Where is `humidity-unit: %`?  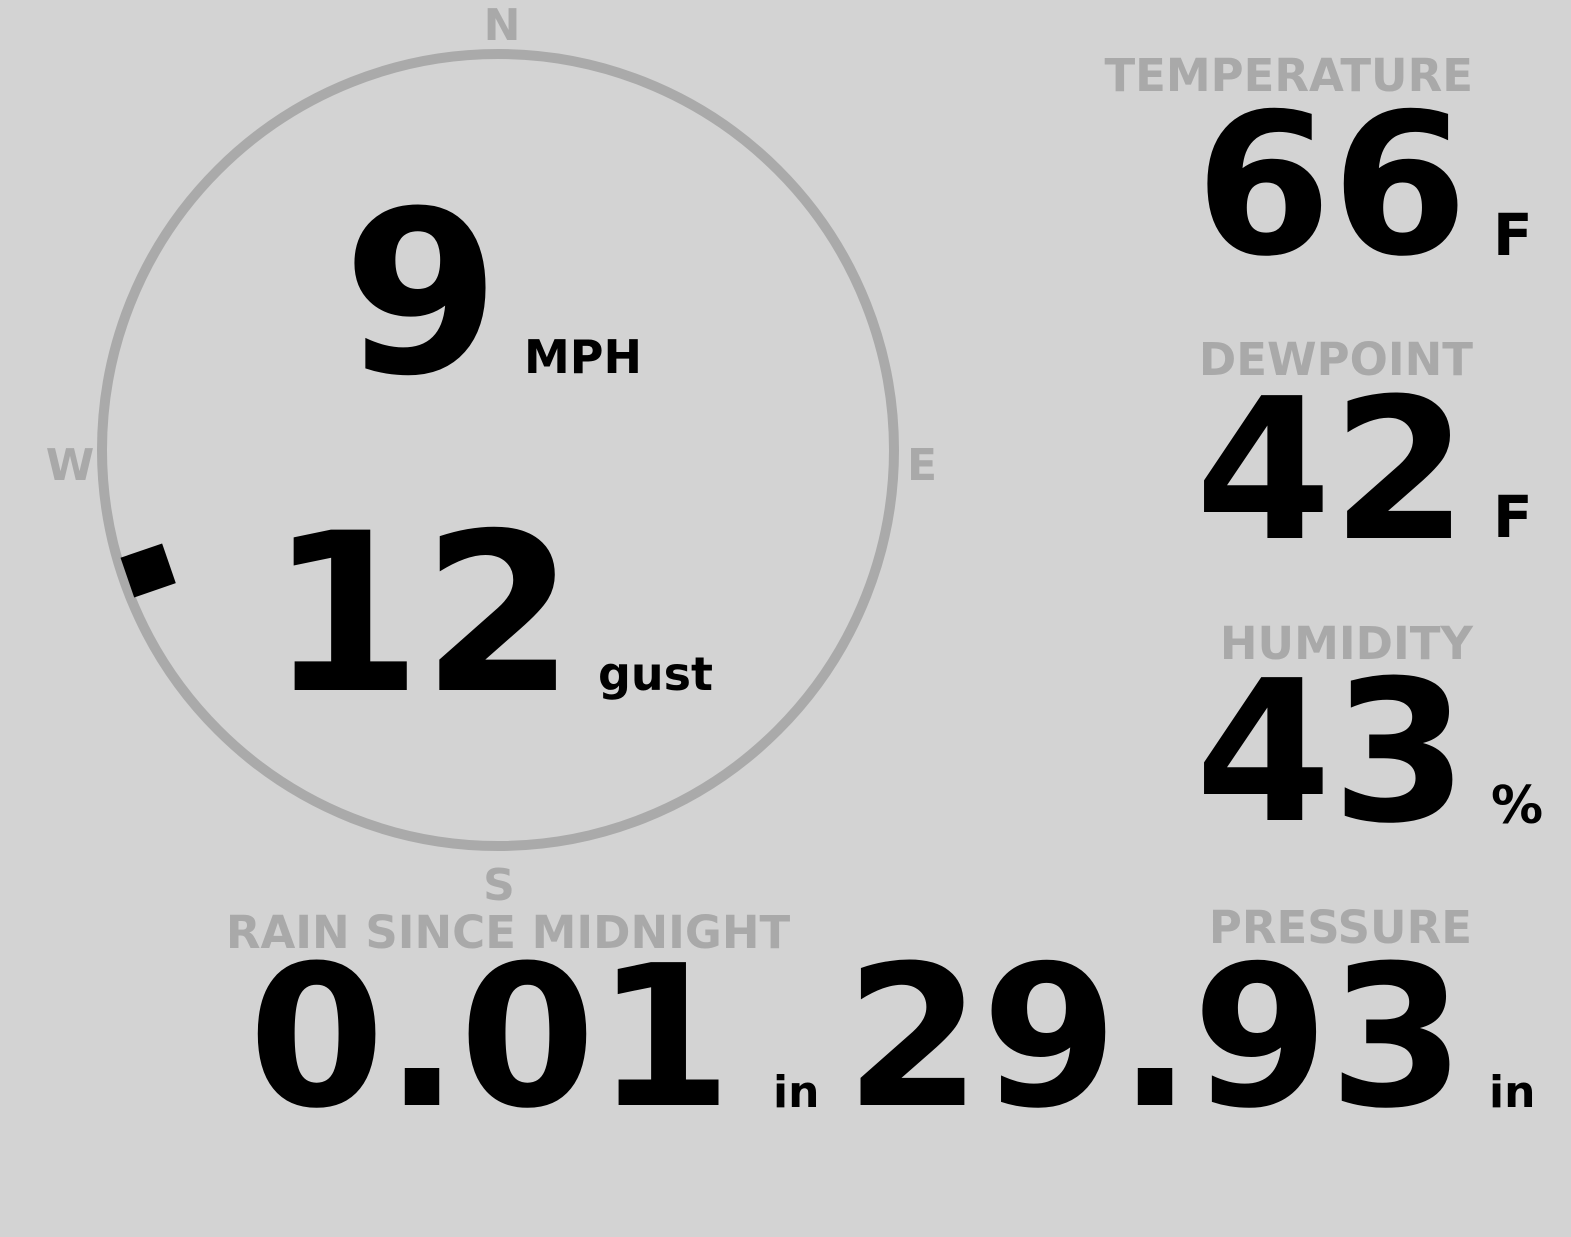 humidity-unit: % is located at coordinates (1517, 806).